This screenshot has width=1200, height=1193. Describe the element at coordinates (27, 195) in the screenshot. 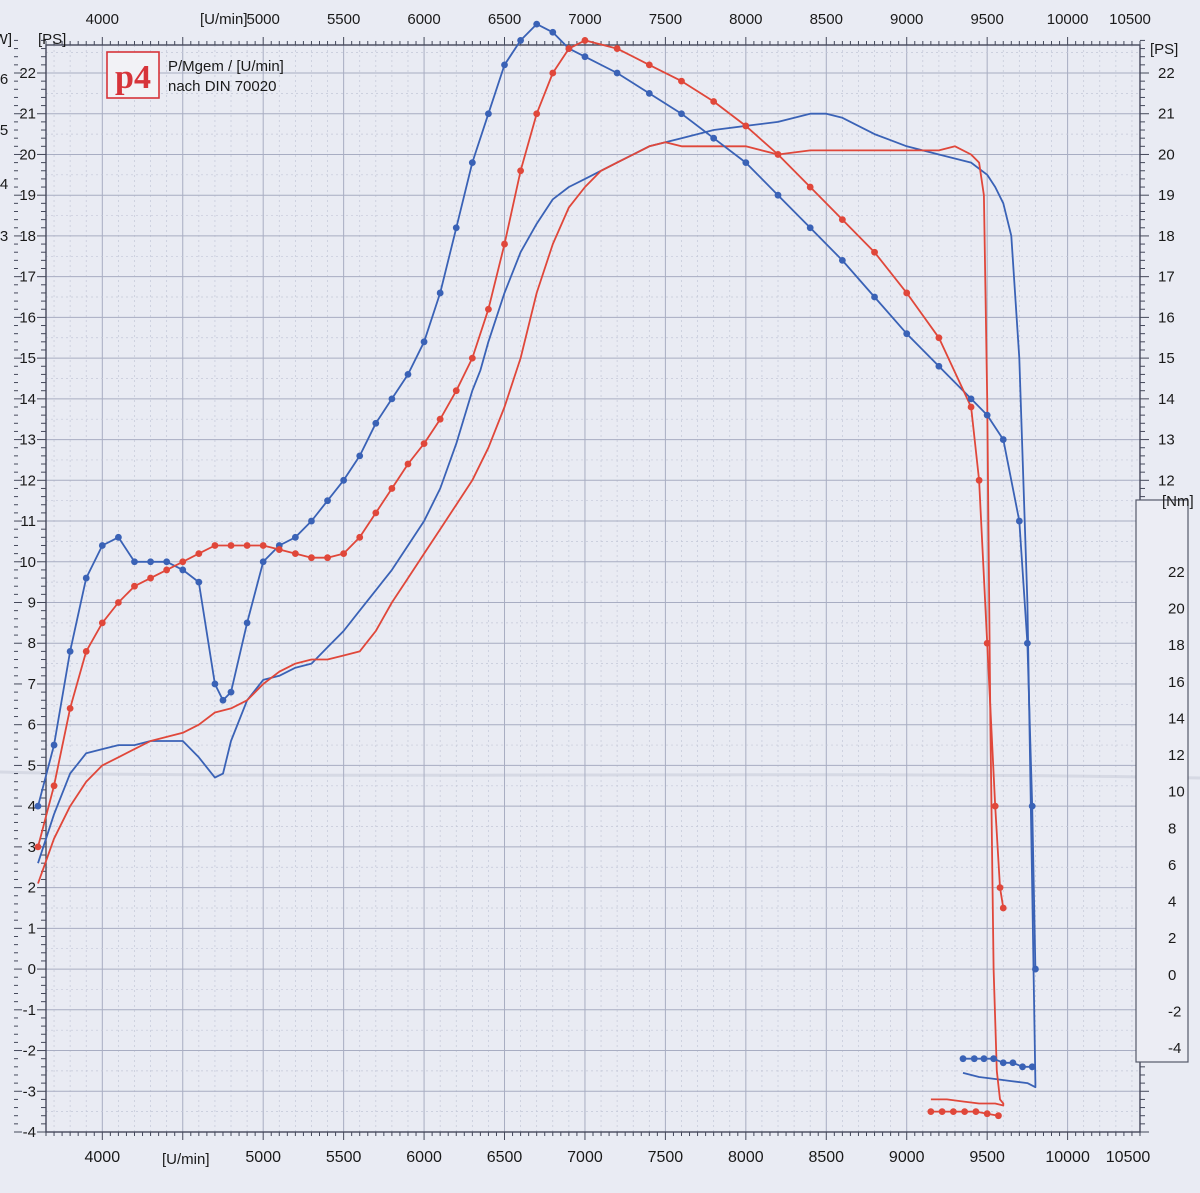

I see `y-tick-left-label: 19` at that location.